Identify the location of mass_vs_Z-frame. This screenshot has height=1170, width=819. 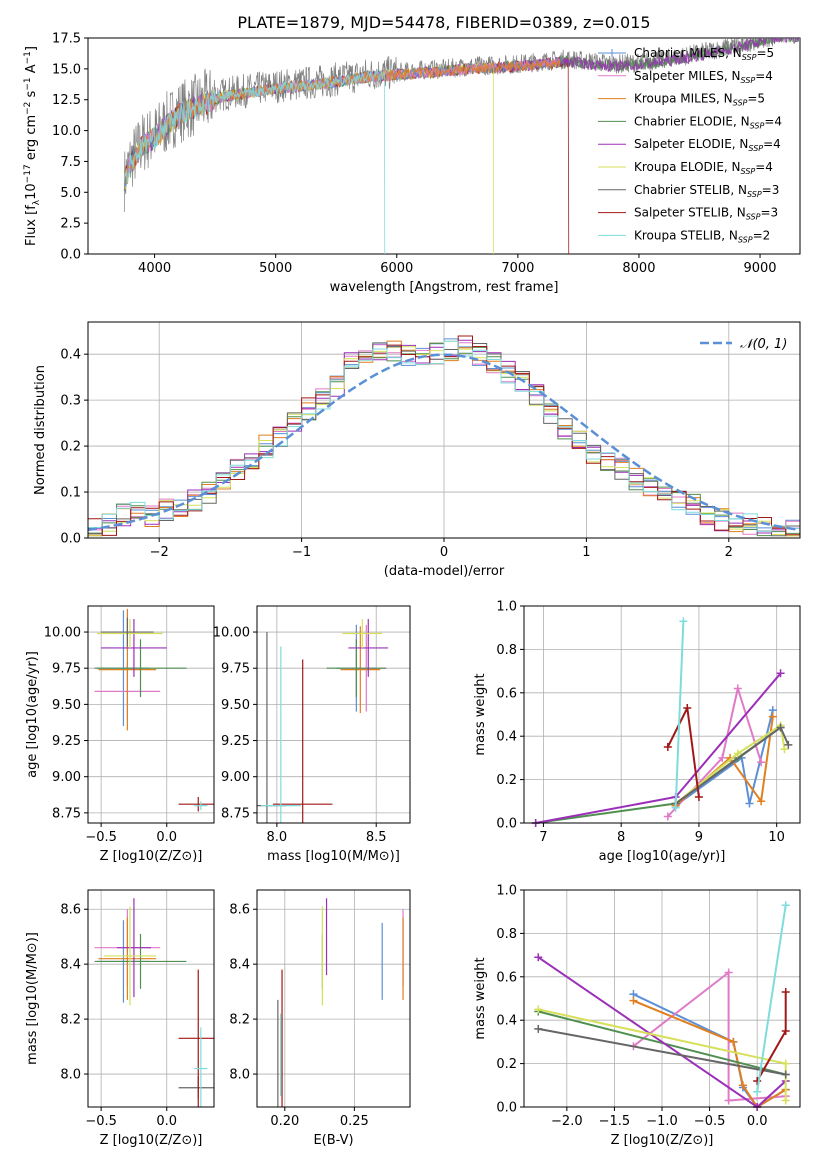
(151, 998).